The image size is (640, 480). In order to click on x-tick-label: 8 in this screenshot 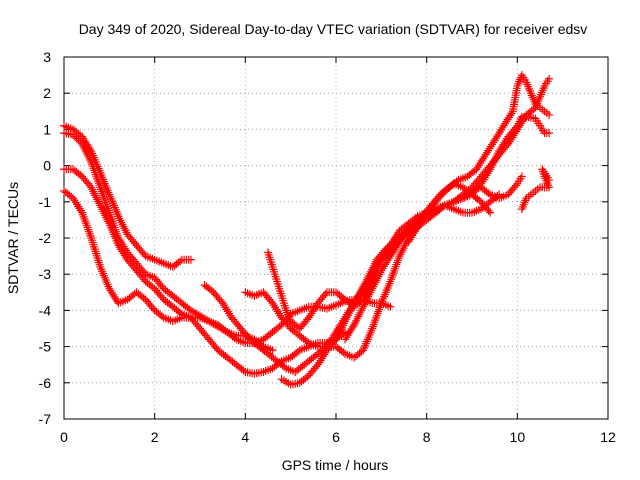, I will do `click(427, 437)`.